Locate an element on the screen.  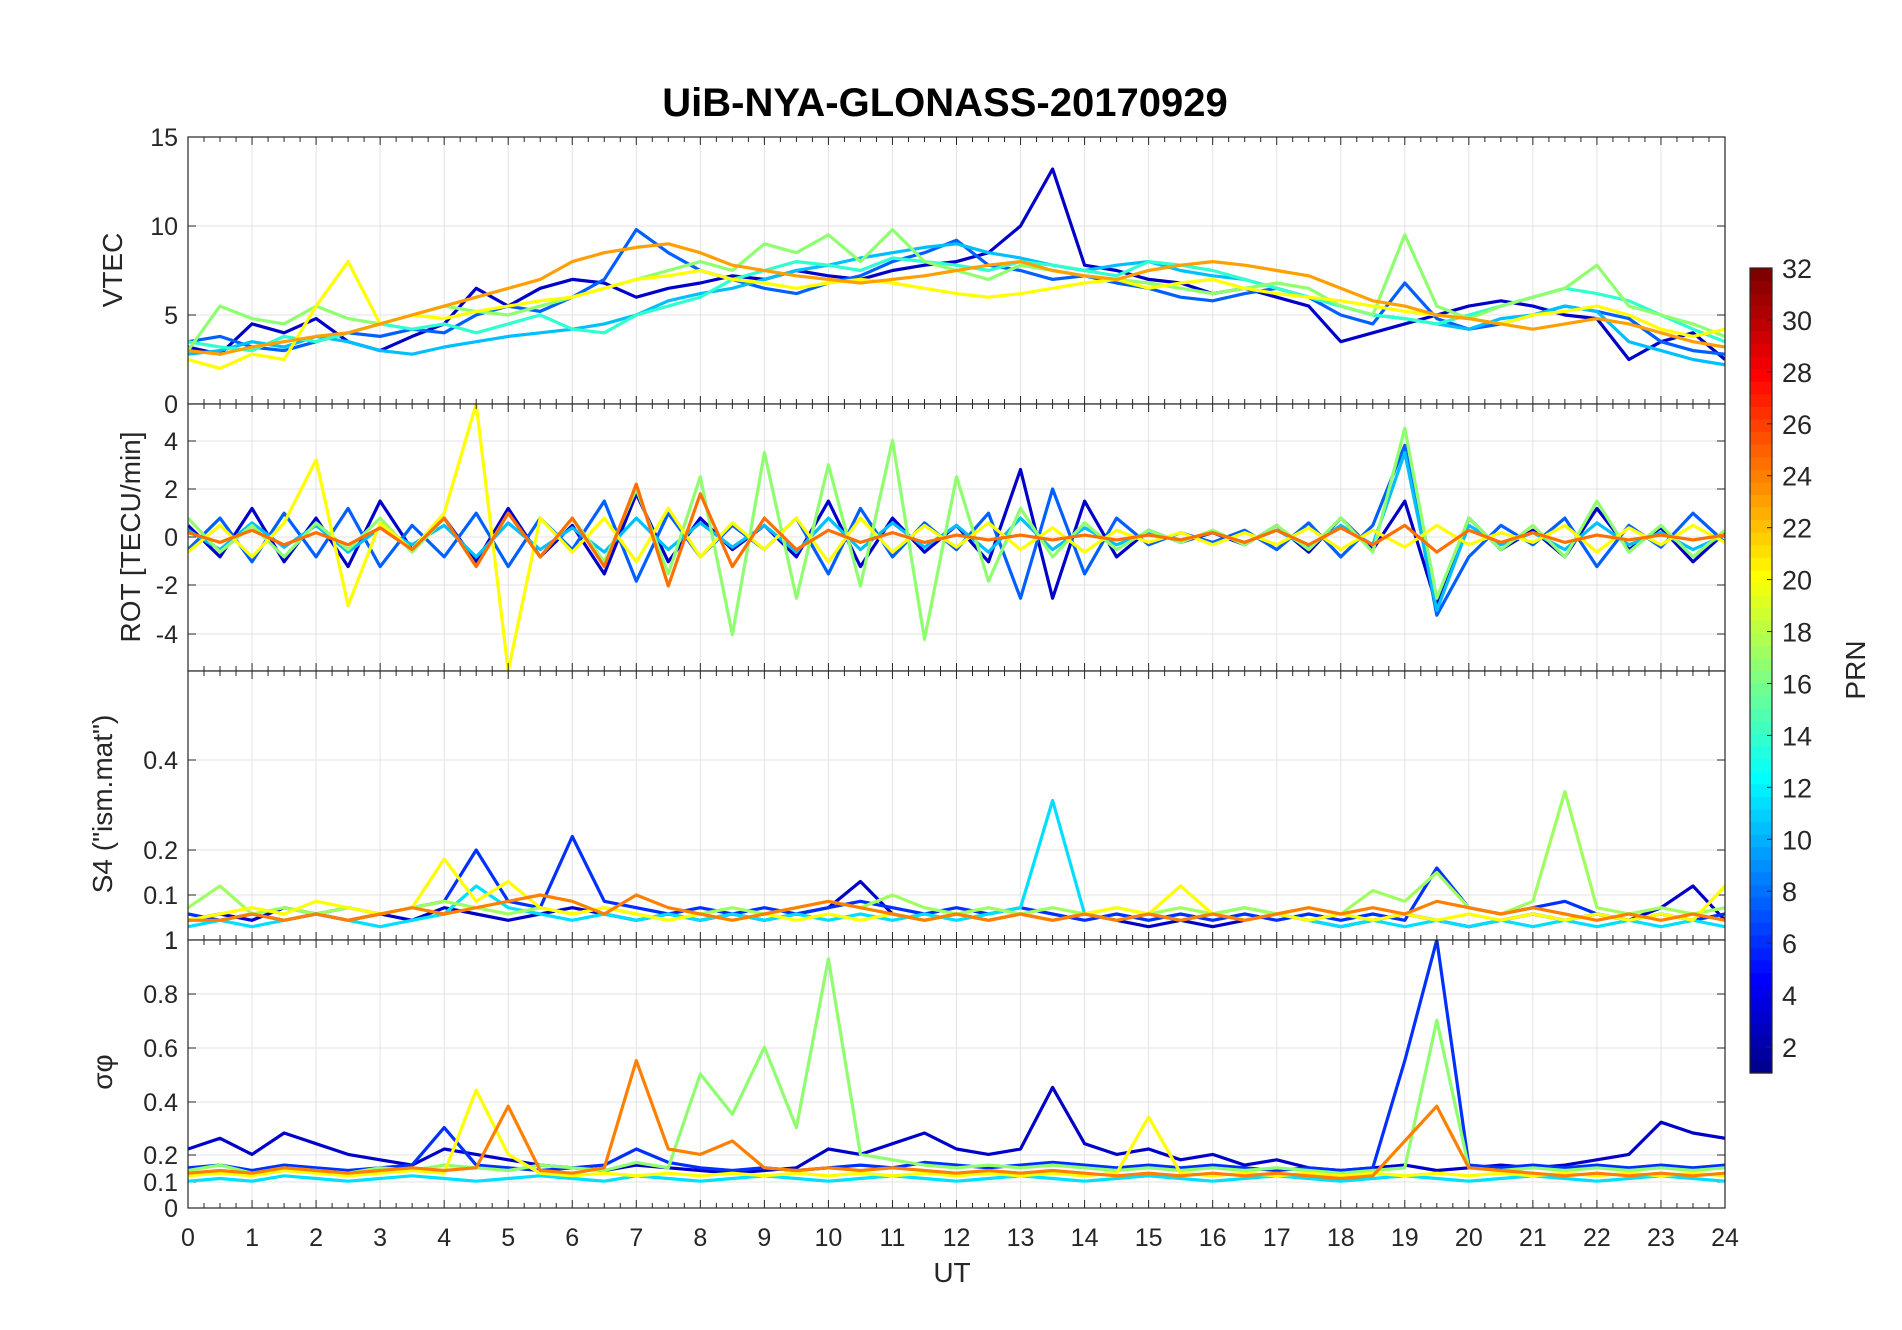
y-axis-label: ROT [TECU/min] is located at coordinates (130, 536).